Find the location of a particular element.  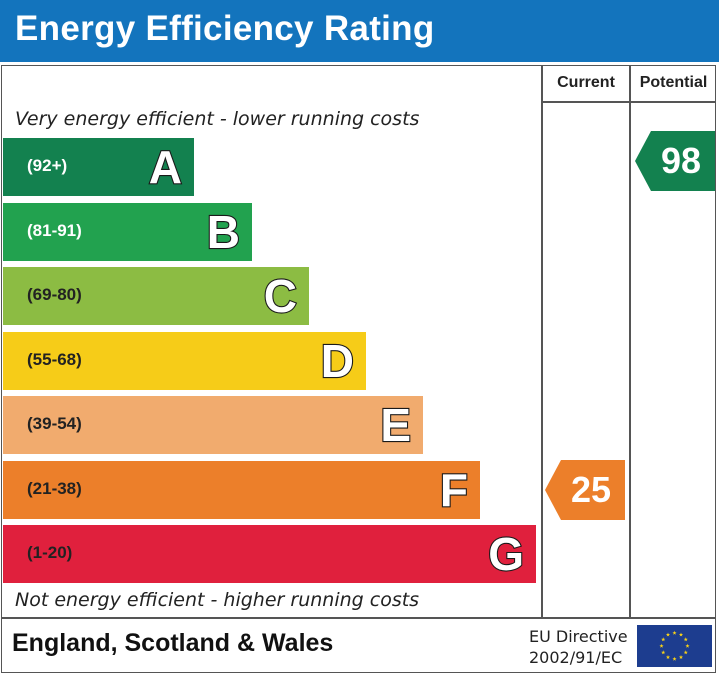

potential-column-header: Potential is located at coordinates (673, 82).